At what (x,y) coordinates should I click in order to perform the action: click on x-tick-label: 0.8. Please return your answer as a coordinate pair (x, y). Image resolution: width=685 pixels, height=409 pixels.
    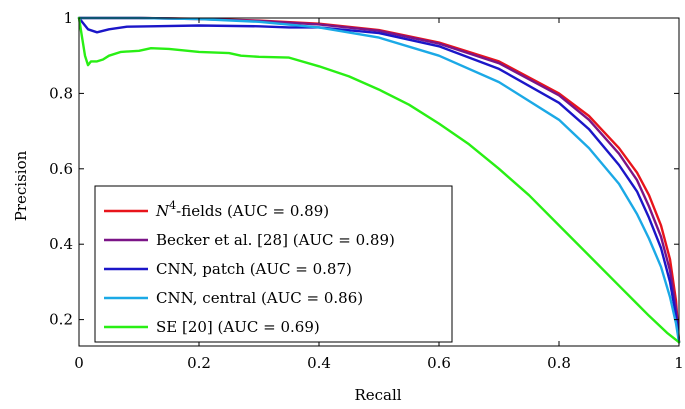
    Looking at the image, I should click on (559, 363).